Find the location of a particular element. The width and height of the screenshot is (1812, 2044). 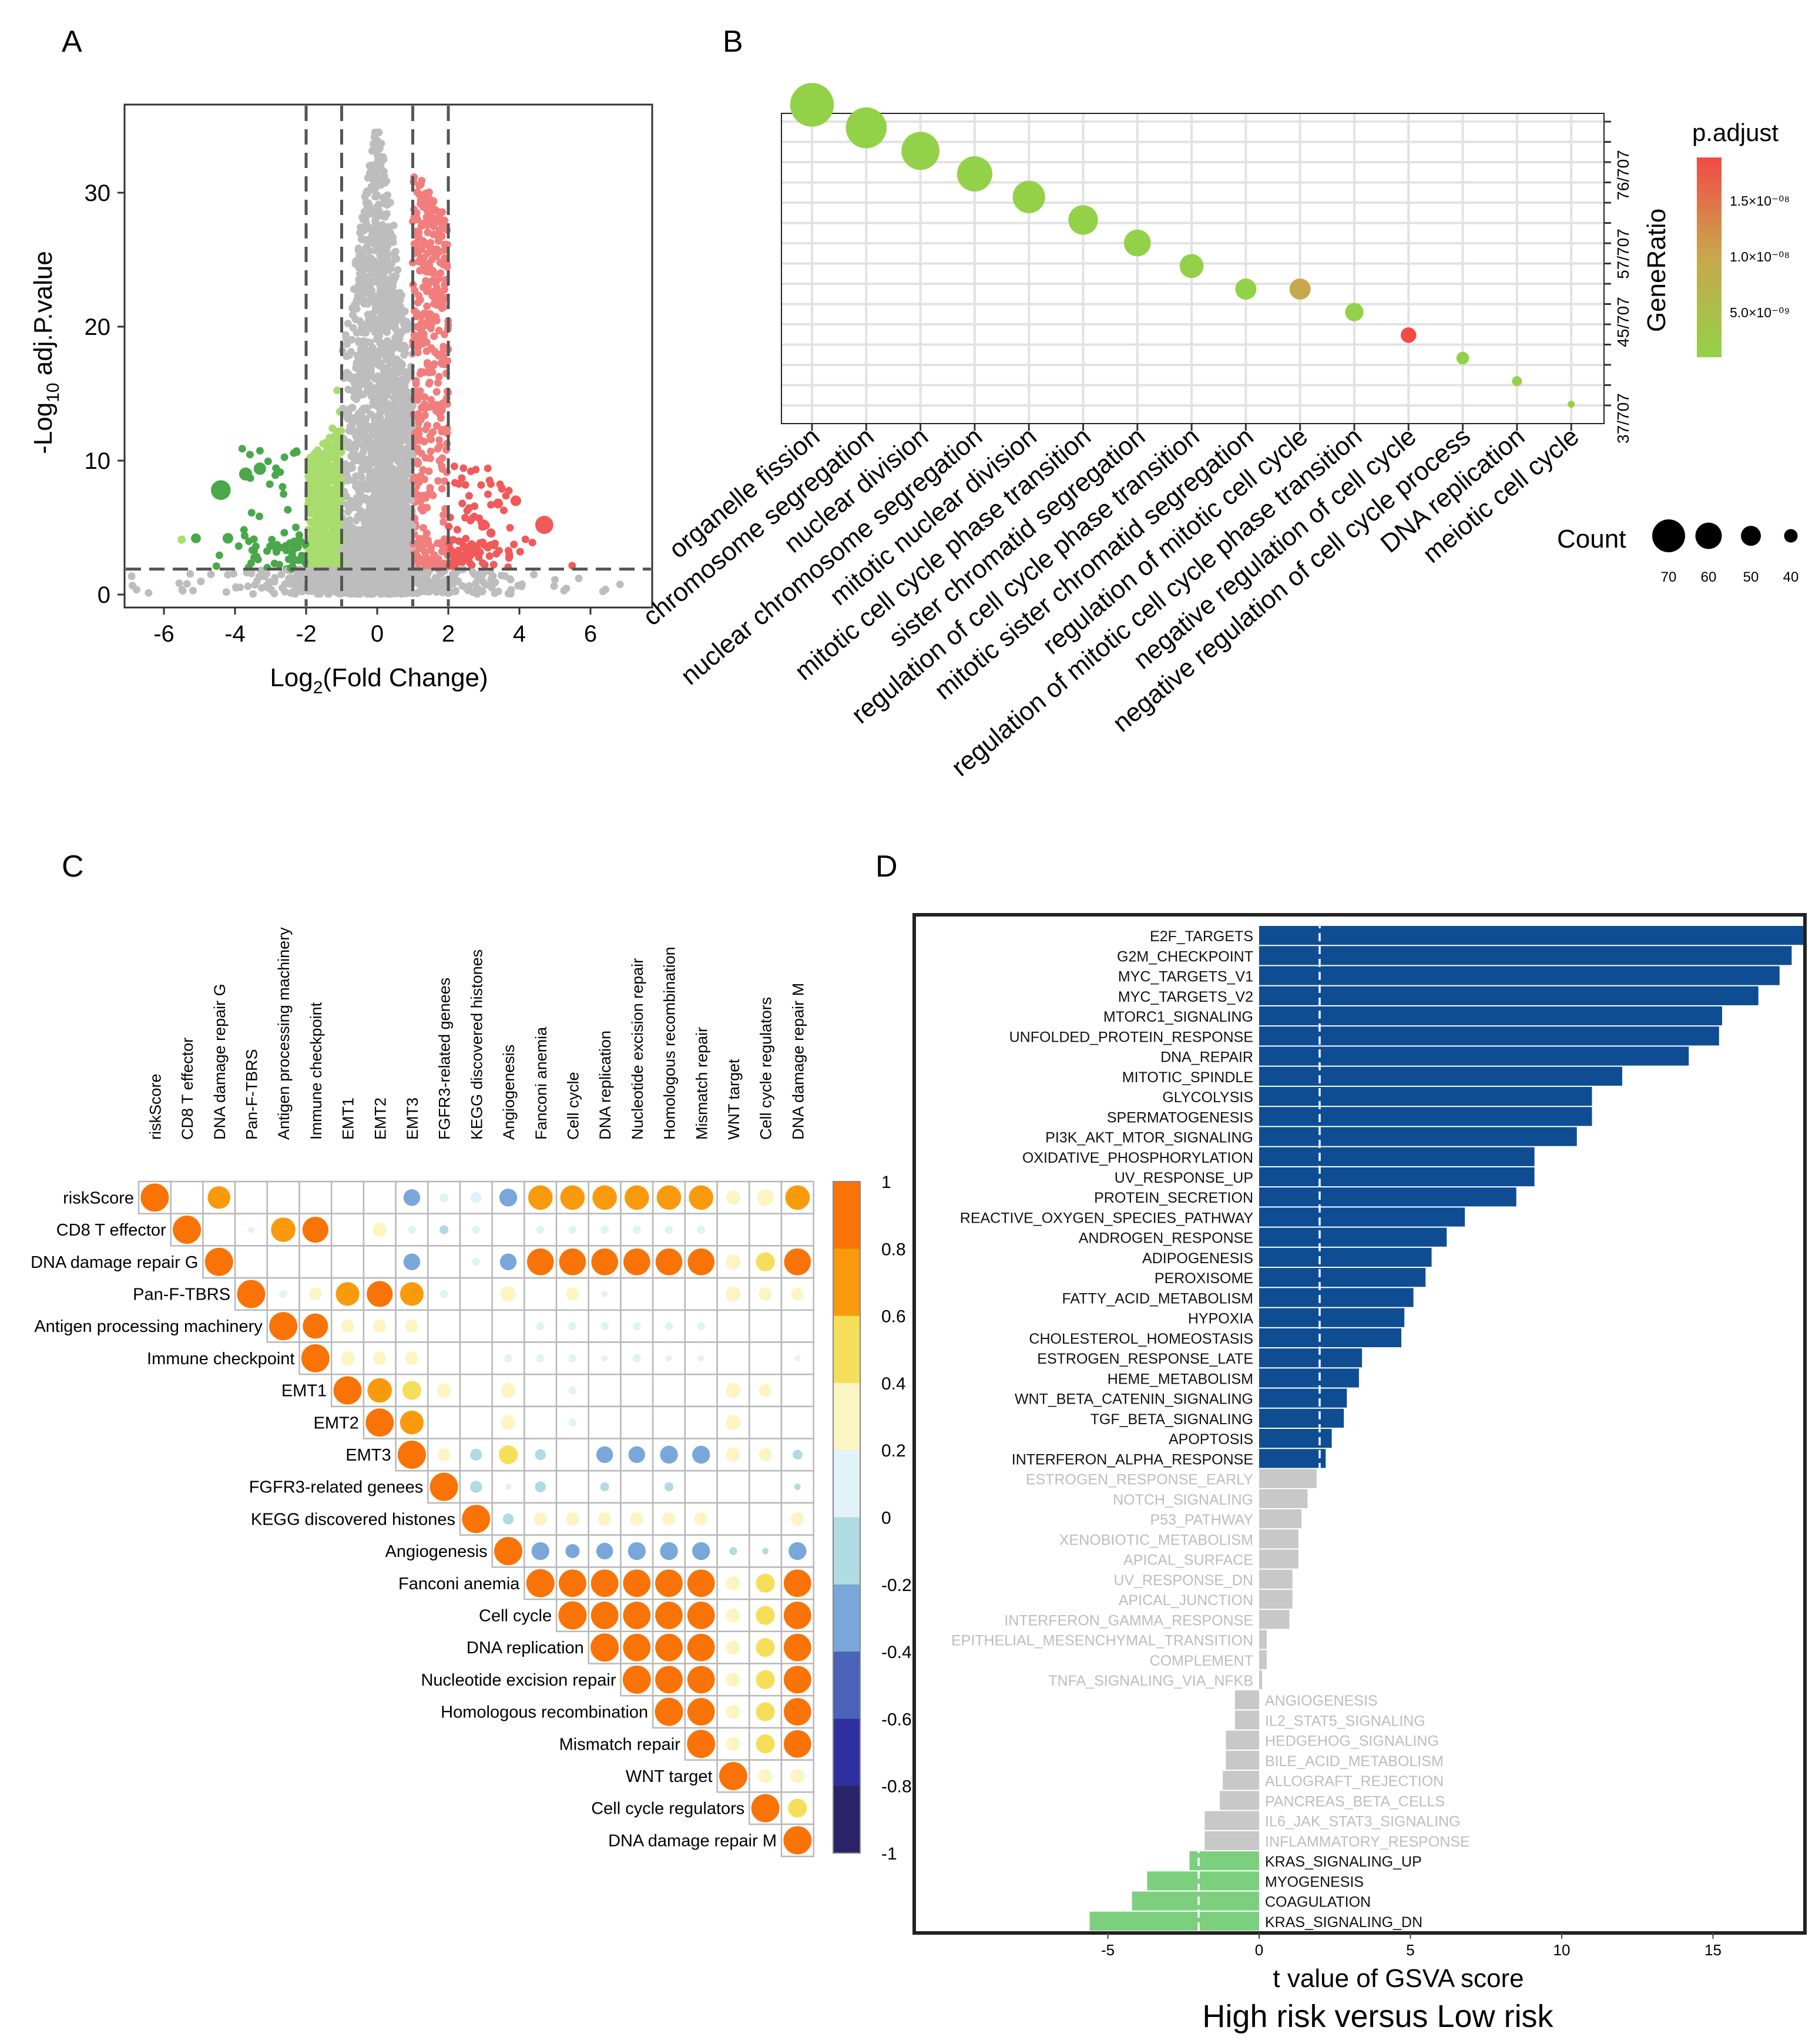

gsva-pathway-label: E2F_TARGETS is located at coordinates (1201, 936).